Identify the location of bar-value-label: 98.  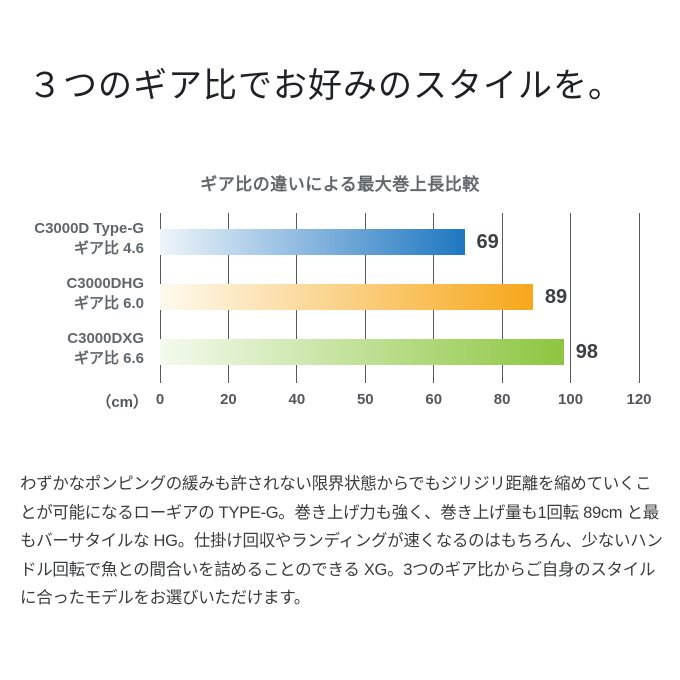
(586, 352).